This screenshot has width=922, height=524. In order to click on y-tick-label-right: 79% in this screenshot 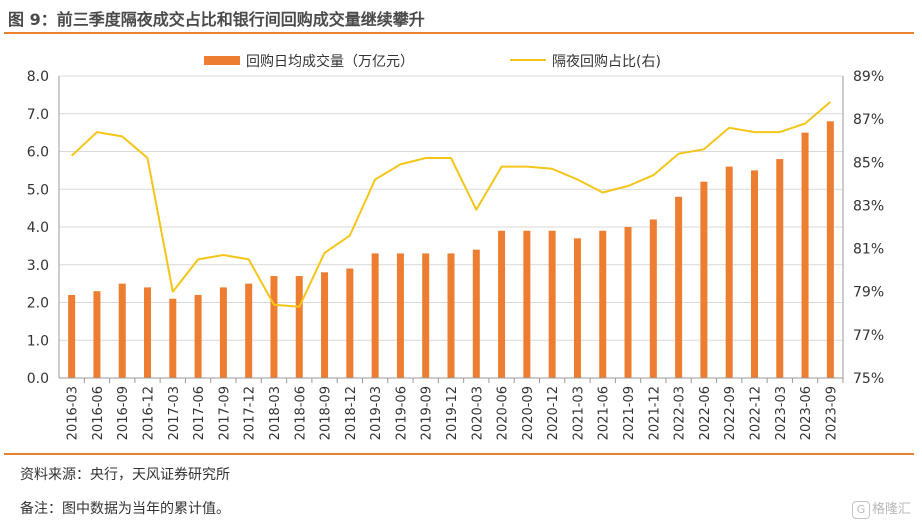, I will do `click(868, 293)`.